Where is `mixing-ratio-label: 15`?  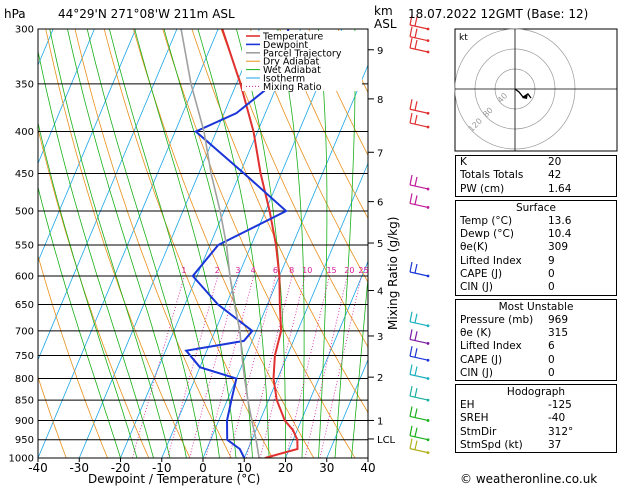 mixing-ratio-label: 15 is located at coordinates (331, 270).